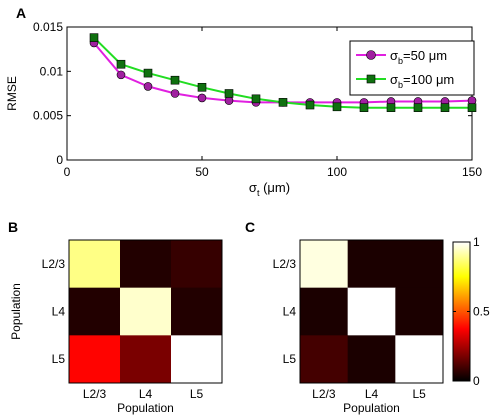  Describe the element at coordinates (400, 85) in the screenshot. I see `legend-sub-series-2: b` at that location.